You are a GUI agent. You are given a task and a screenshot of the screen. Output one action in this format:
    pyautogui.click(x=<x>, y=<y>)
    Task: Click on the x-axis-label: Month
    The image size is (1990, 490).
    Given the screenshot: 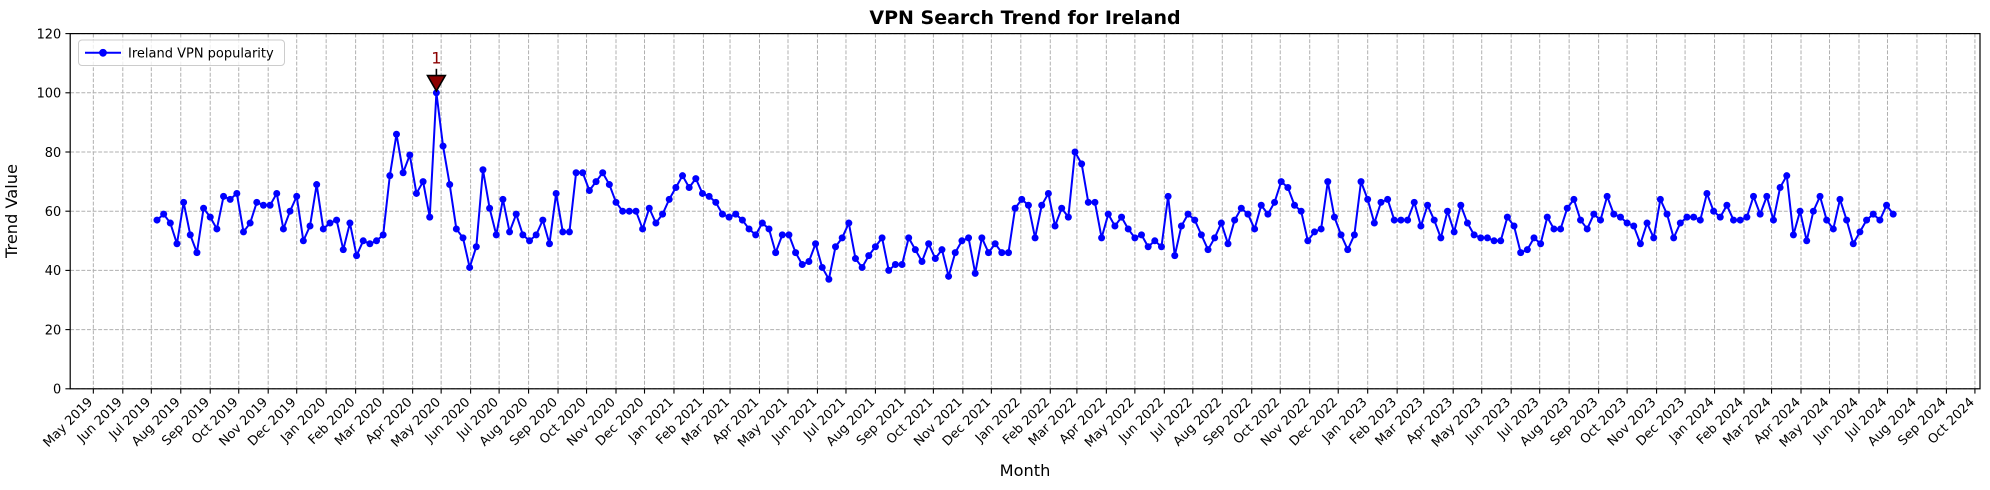 What is the action you would take?
    pyautogui.click(x=1025, y=470)
    